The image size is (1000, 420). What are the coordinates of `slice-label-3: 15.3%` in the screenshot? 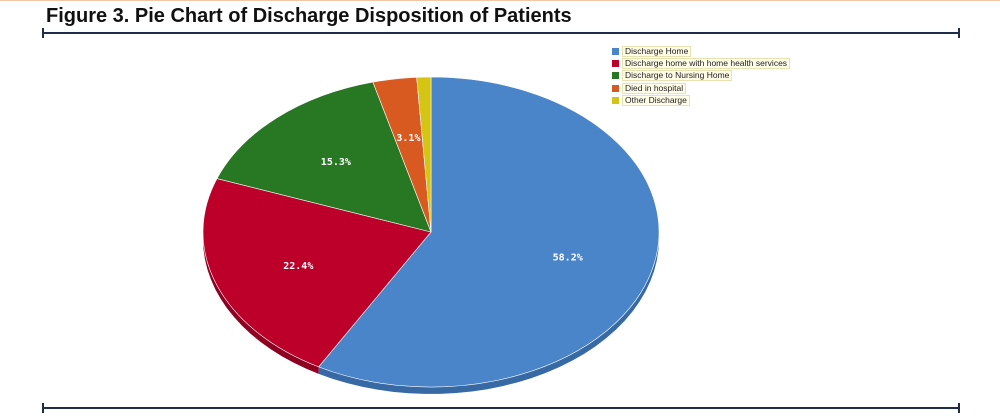 It's located at (336, 162).